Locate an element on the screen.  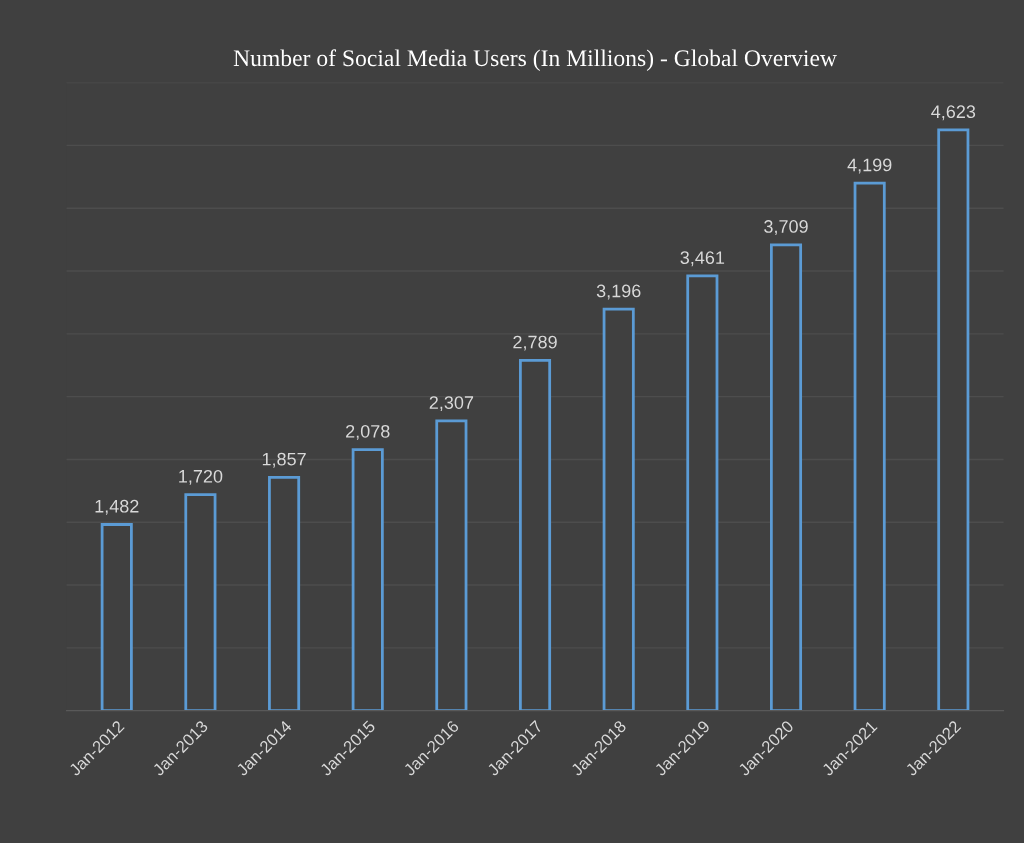
data-label: 4,623 is located at coordinates (953, 113).